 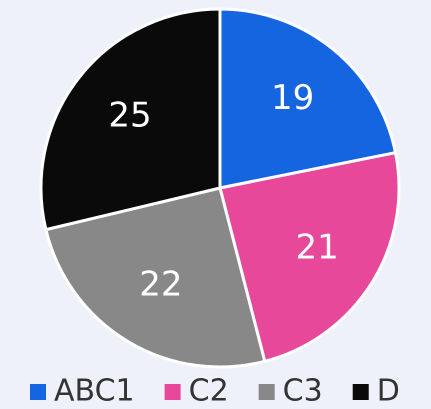 What do you see at coordinates (292, 98) in the screenshot?
I see `slice-label: 19` at bounding box center [292, 98].